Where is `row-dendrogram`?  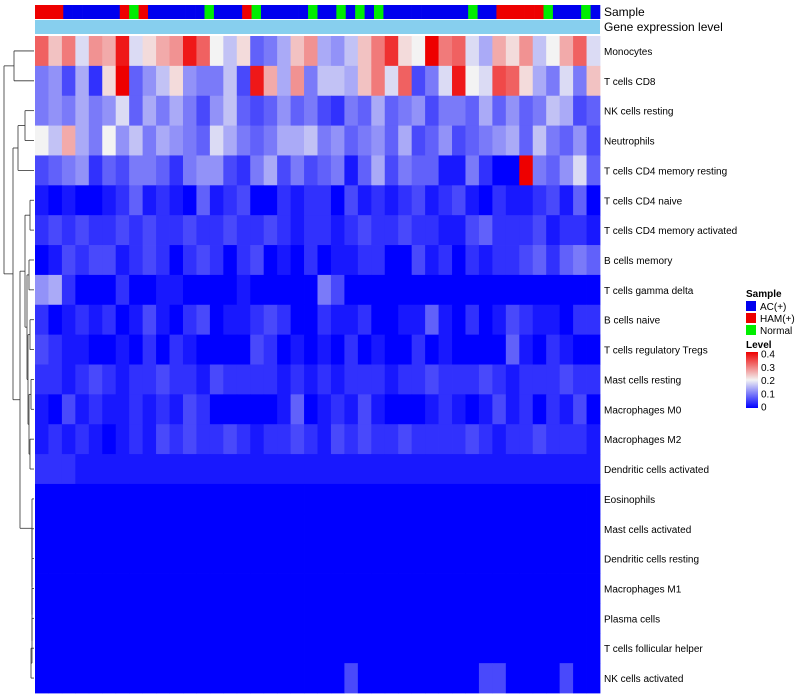
row-dendrogram is located at coordinates (18, 364).